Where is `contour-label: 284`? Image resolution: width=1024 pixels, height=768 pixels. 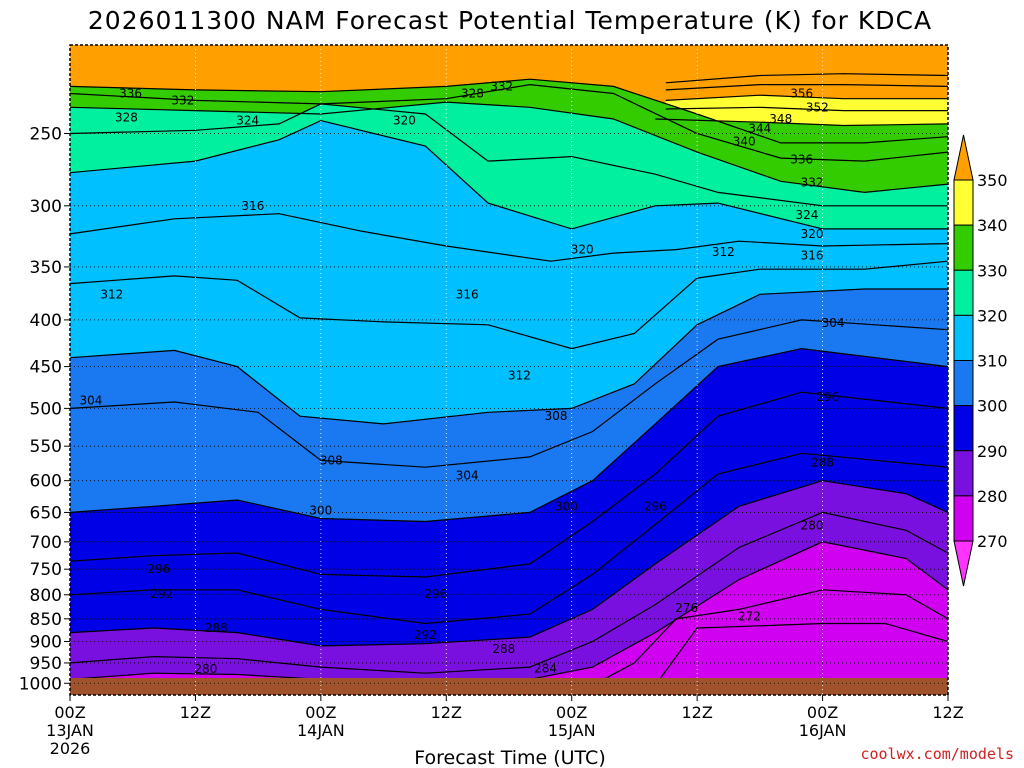
contour-label: 284 is located at coordinates (545, 668).